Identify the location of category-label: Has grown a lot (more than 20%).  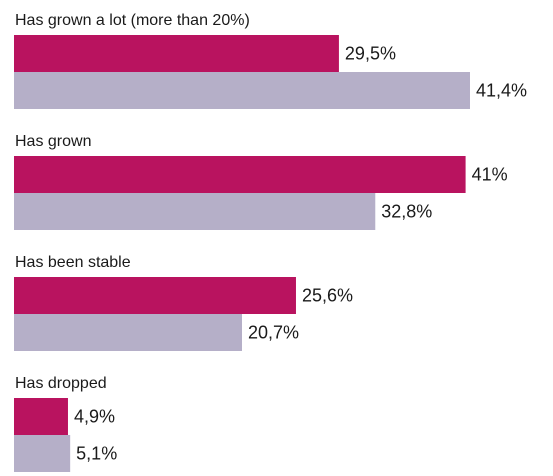
(132, 20).